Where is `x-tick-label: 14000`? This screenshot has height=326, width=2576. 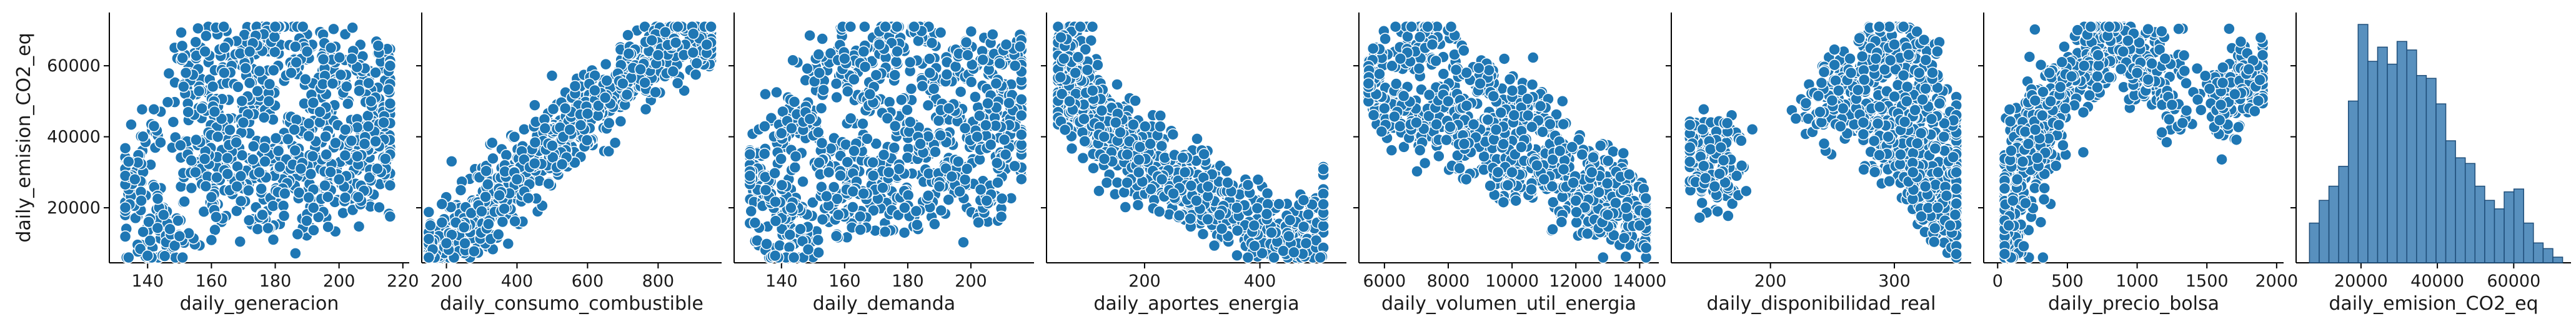 x-tick-label: 14000 is located at coordinates (1640, 281).